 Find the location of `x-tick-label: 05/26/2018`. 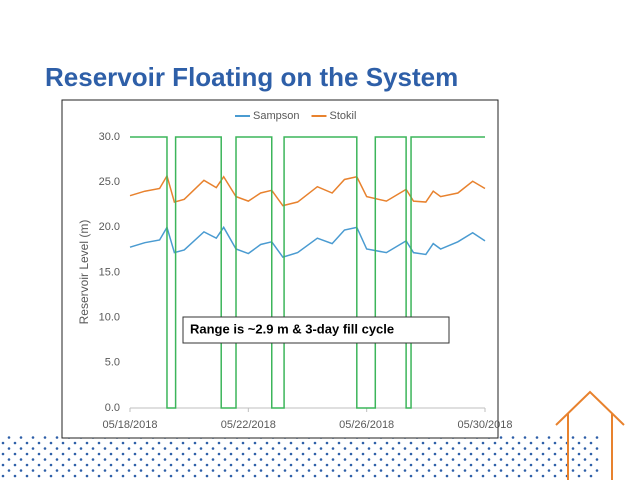

x-tick-label: 05/26/2018 is located at coordinates (366, 425).